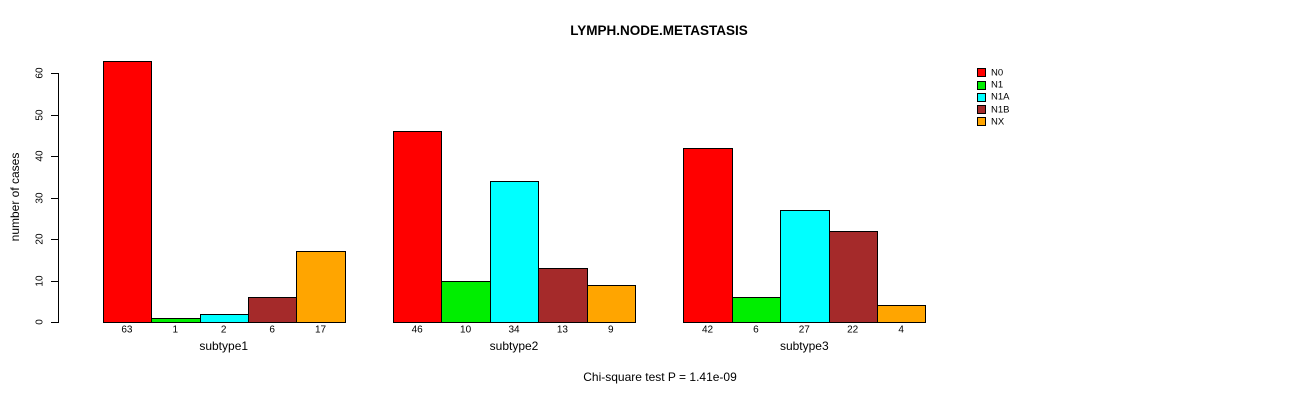  Describe the element at coordinates (127, 330) in the screenshot. I see `bar-value-label: 63` at that location.